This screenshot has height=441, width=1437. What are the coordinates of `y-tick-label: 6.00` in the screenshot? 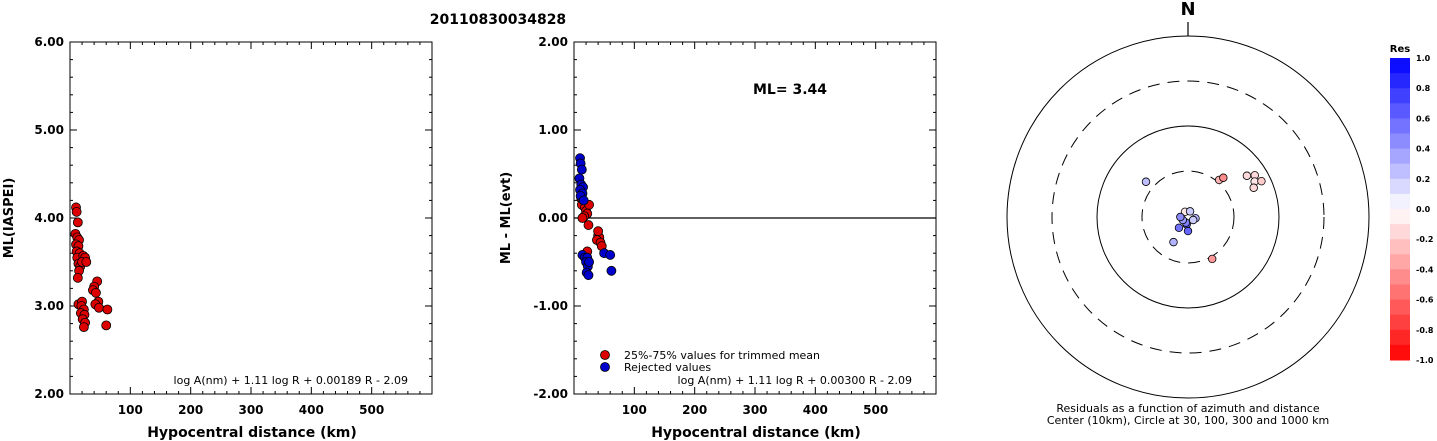 It's located at (49, 42).